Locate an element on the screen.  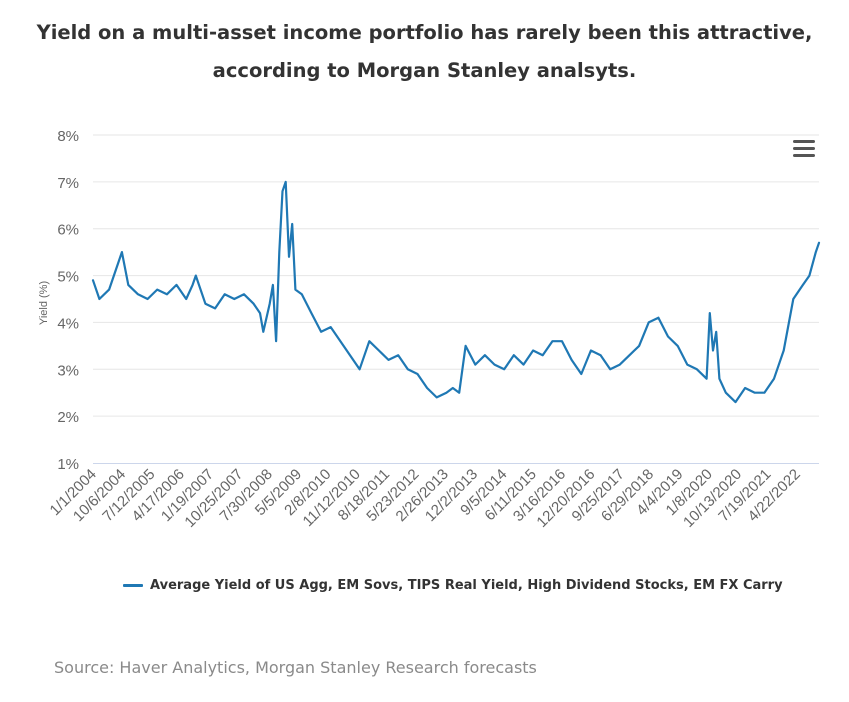
chart-title-line-2: according to Morgan Stanley analsyts. is located at coordinates (424, 70).